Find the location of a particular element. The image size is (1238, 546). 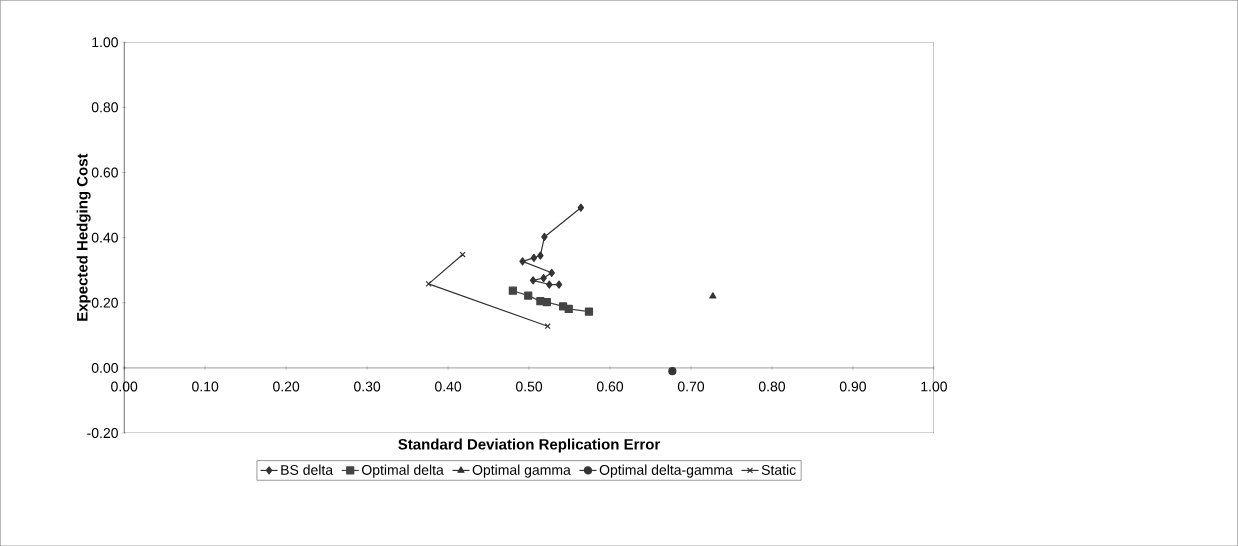

x-tick-label: 0.40 is located at coordinates (448, 386).